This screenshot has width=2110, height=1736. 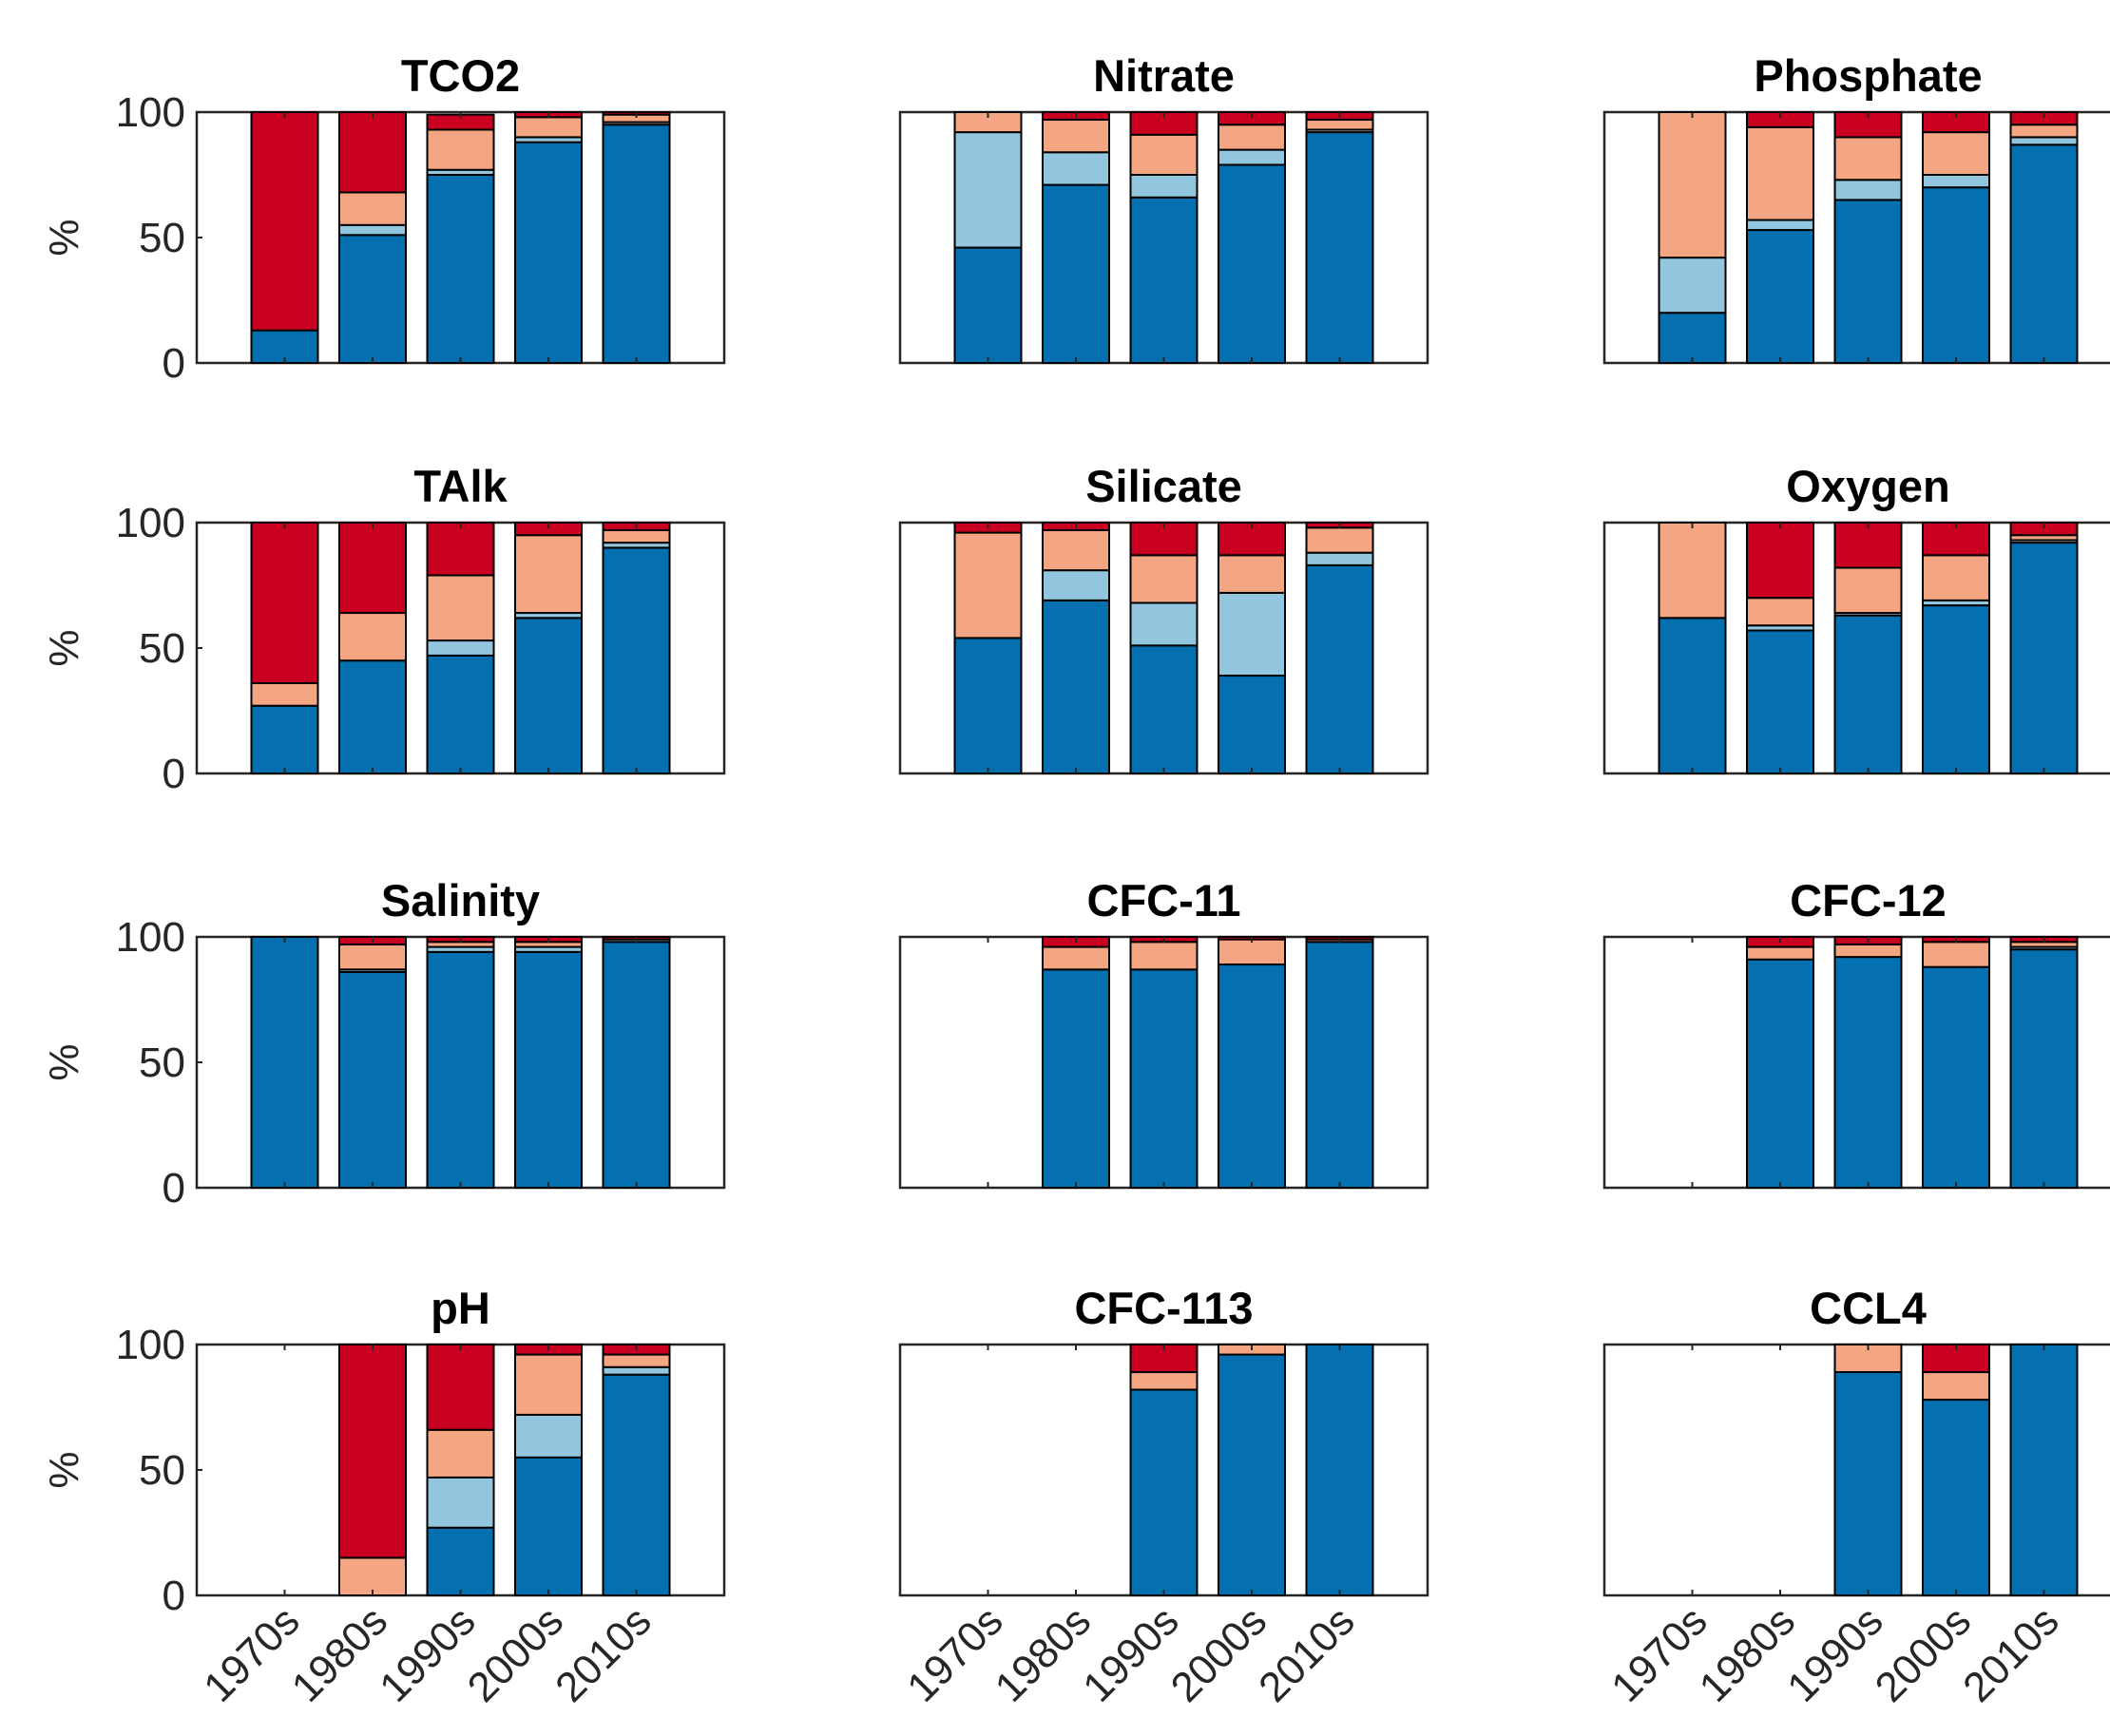 I want to click on x-tick-label: 1970s, so click(x=251, y=1654).